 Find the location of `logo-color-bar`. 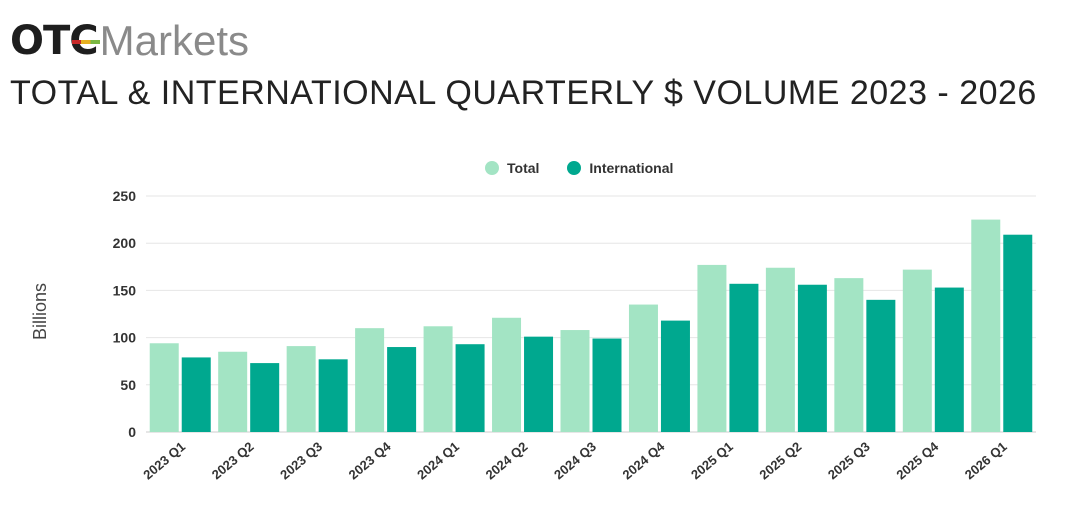

logo-color-bar is located at coordinates (86, 42).